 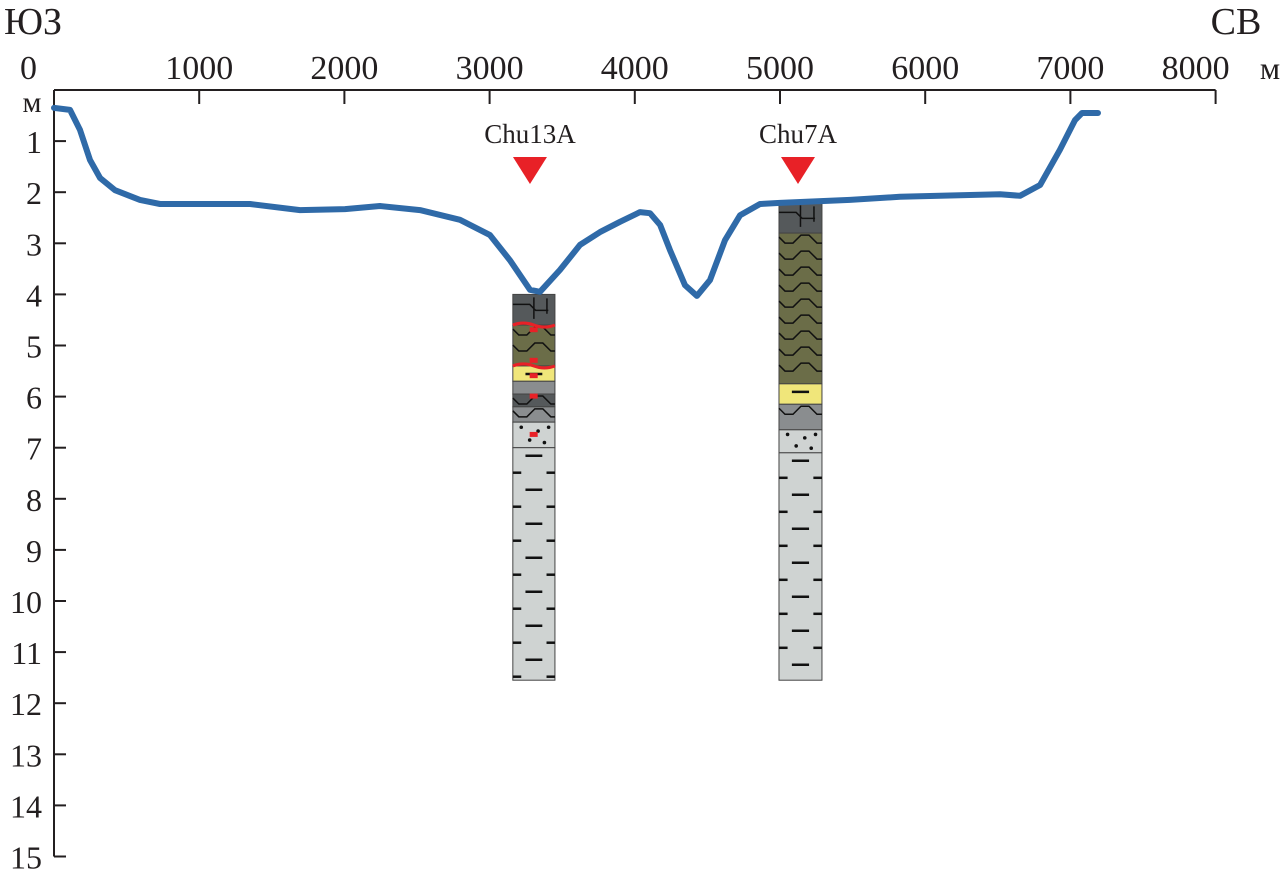 I want to click on x-tick-label: 6000, so click(x=925, y=68).